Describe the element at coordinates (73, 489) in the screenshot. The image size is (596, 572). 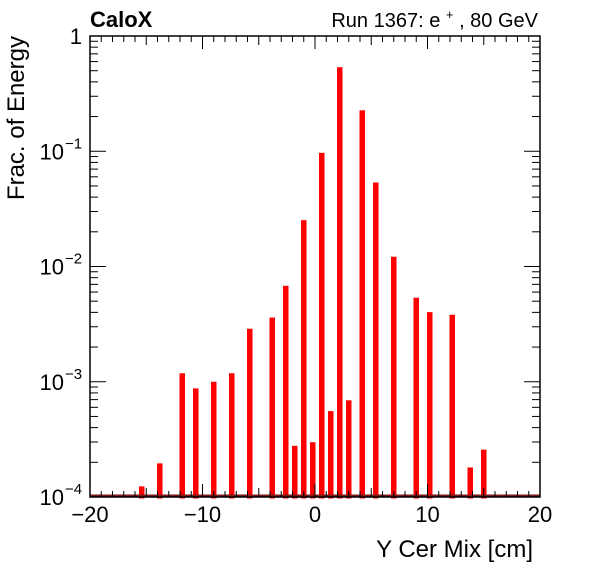
I see `y-tick-label-exponent: −4` at that location.